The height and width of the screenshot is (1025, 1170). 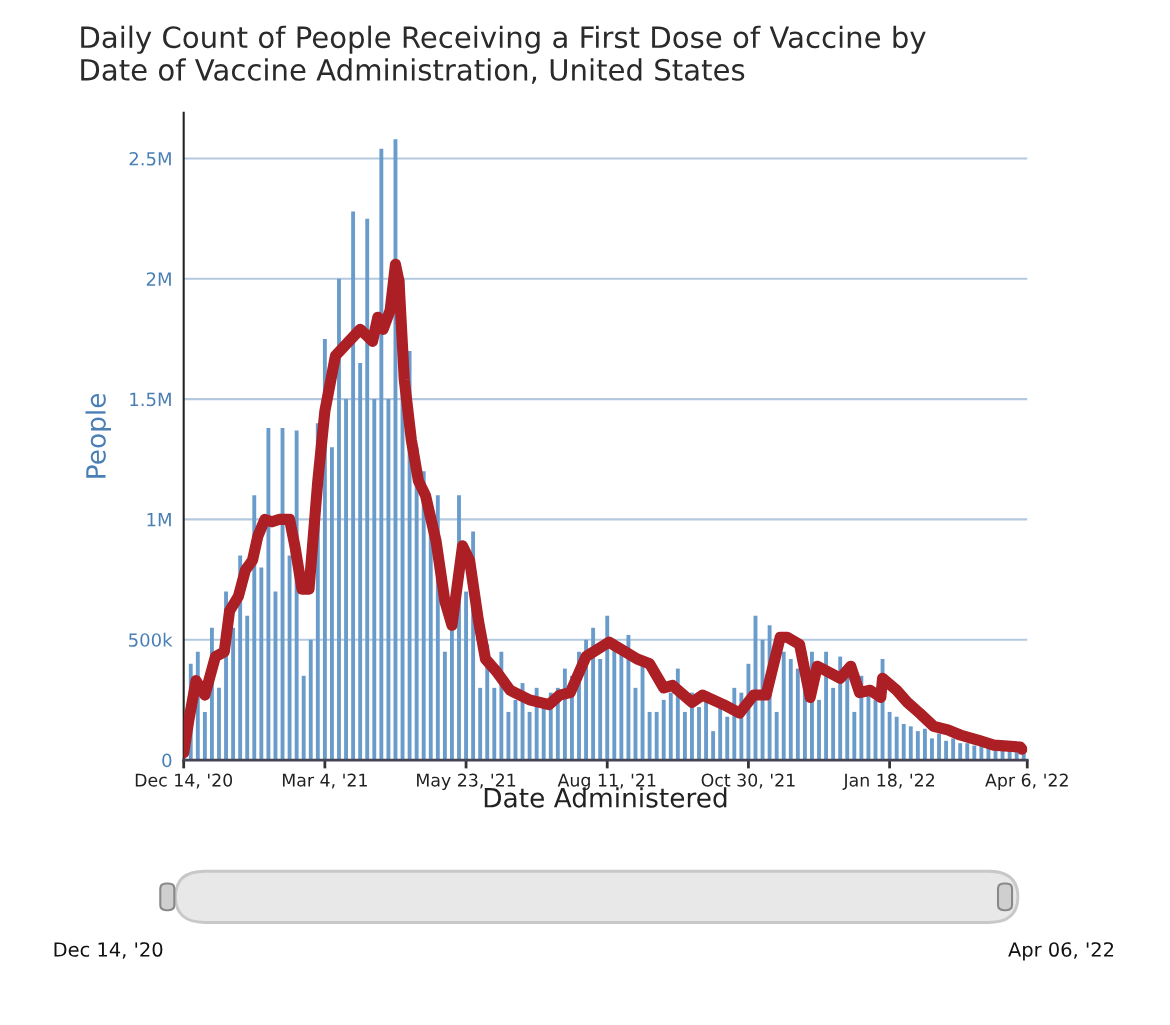 I want to click on y-tick-label: 2.5M, so click(x=150, y=158).